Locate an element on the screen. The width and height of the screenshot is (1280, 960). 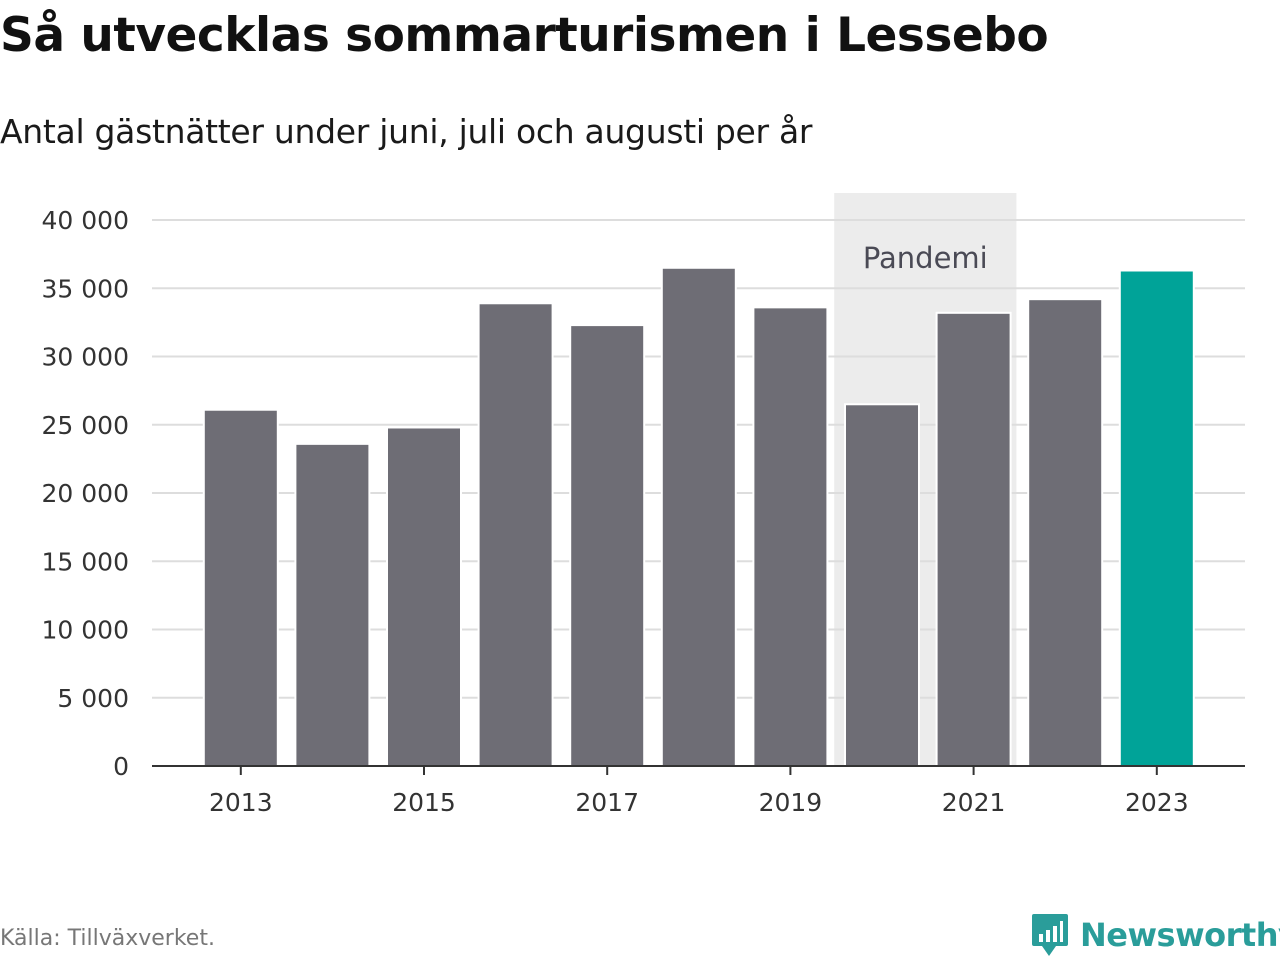
bar-2016 is located at coordinates (515, 534).